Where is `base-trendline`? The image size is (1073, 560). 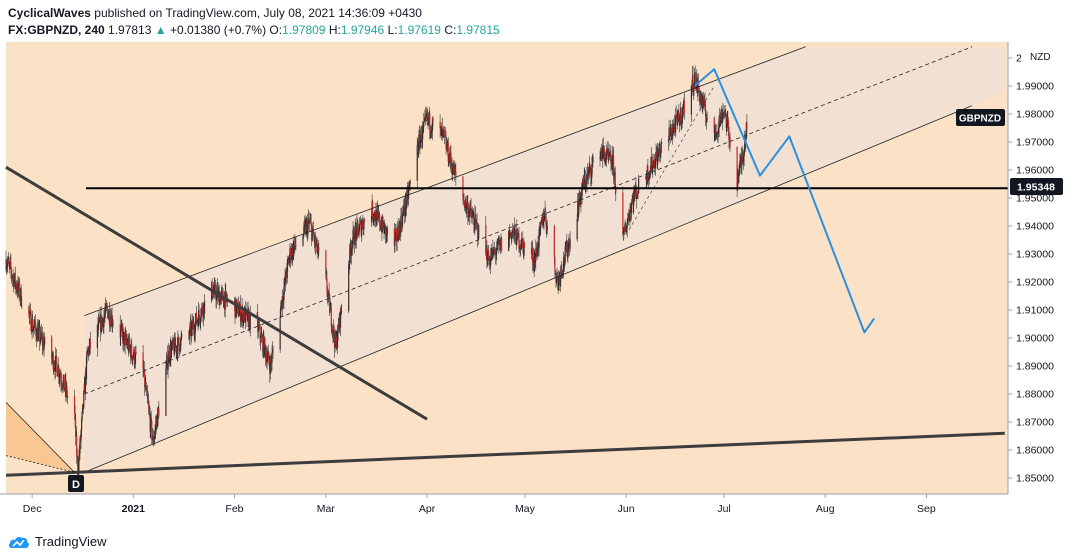 base-trendline is located at coordinates (505, 454).